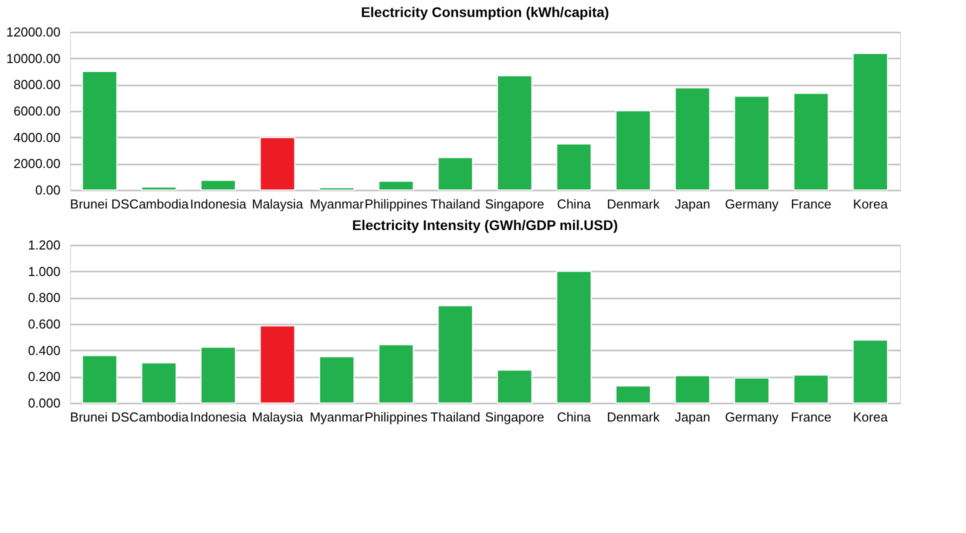 The height and width of the screenshot is (533, 966). What do you see at coordinates (44, 350) in the screenshot?
I see `y-tick-label: 0.400` at bounding box center [44, 350].